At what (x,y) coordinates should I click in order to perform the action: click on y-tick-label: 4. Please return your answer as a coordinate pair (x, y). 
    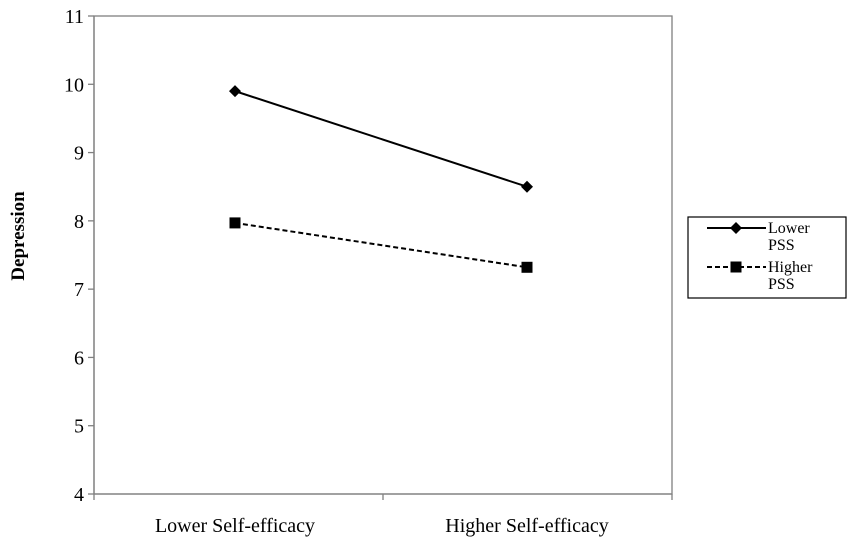
    Looking at the image, I should click on (79, 495).